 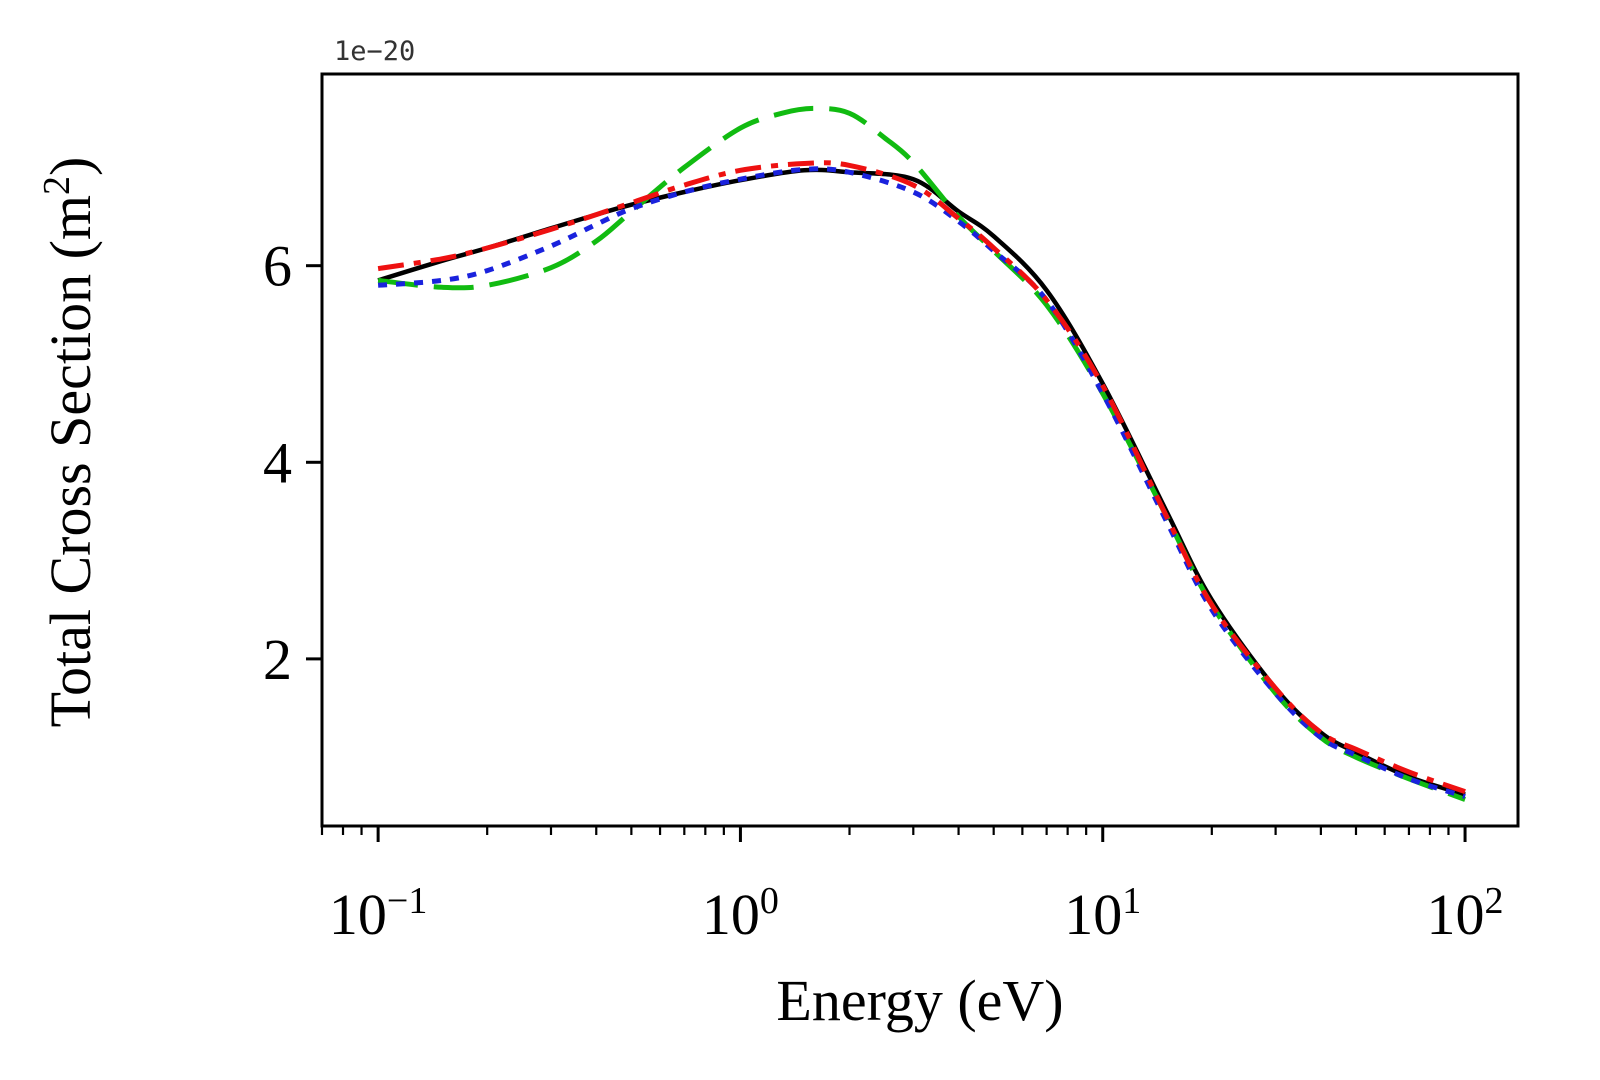 I want to click on y-axis-ticks: 2 4 6, so click(x=292, y=463).